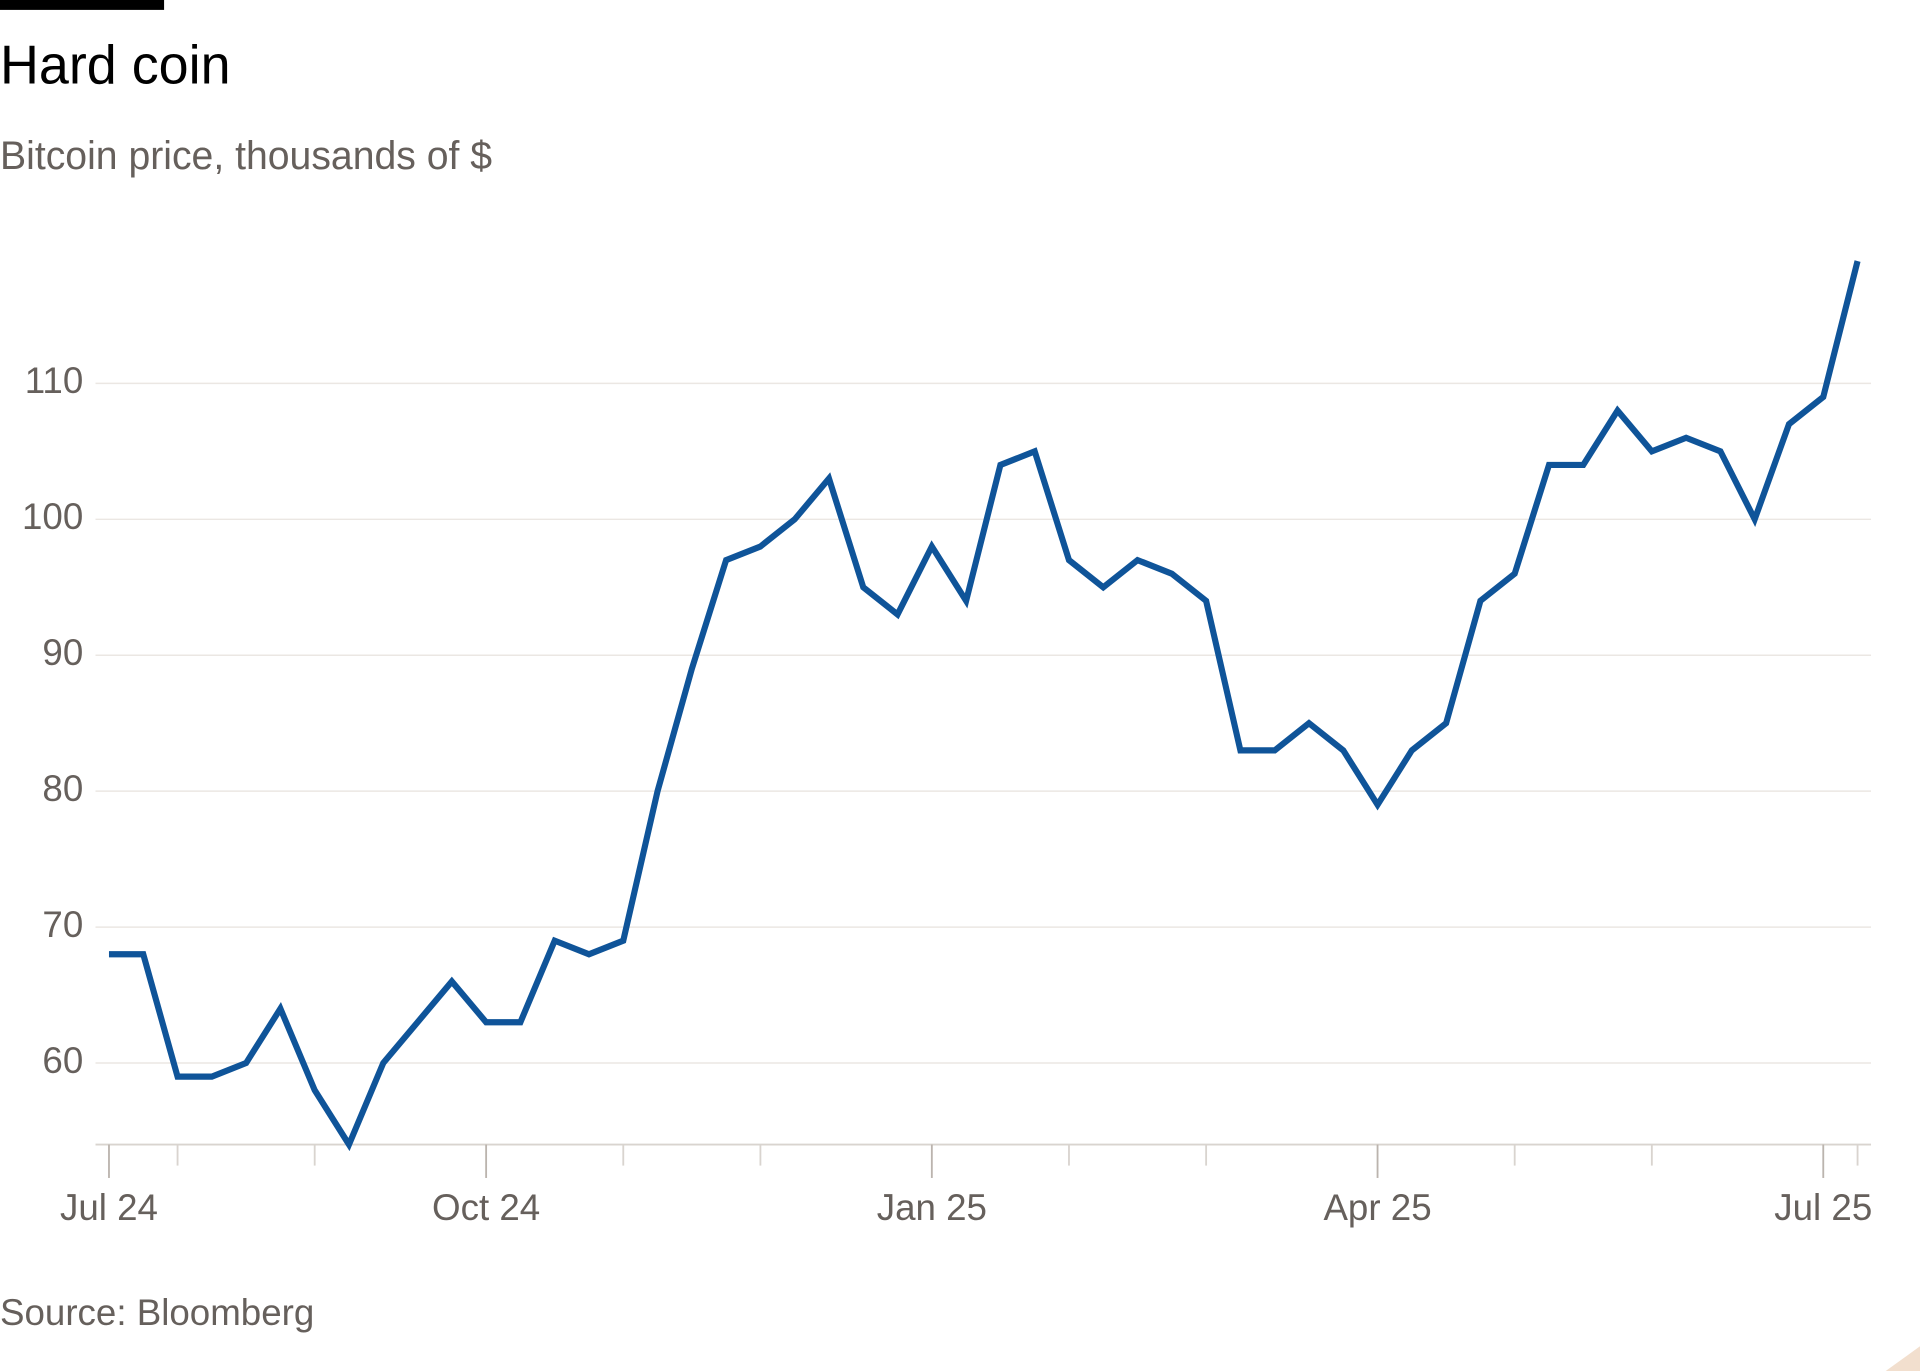 The width and height of the screenshot is (1920, 1371). What do you see at coordinates (486, 1207) in the screenshot?
I see `x-tick-label: Oct 24` at bounding box center [486, 1207].